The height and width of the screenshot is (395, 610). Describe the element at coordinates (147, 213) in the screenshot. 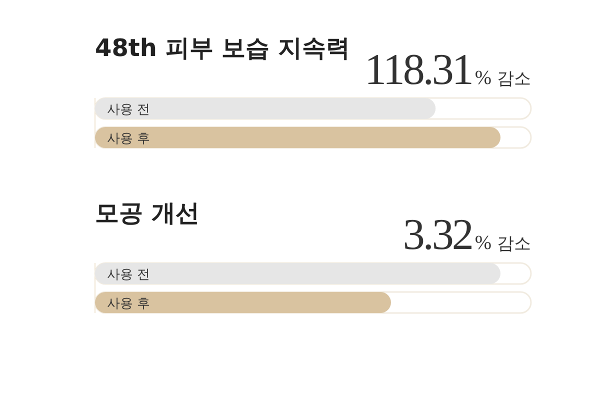

I see `chart-title: 모공 개선` at that location.